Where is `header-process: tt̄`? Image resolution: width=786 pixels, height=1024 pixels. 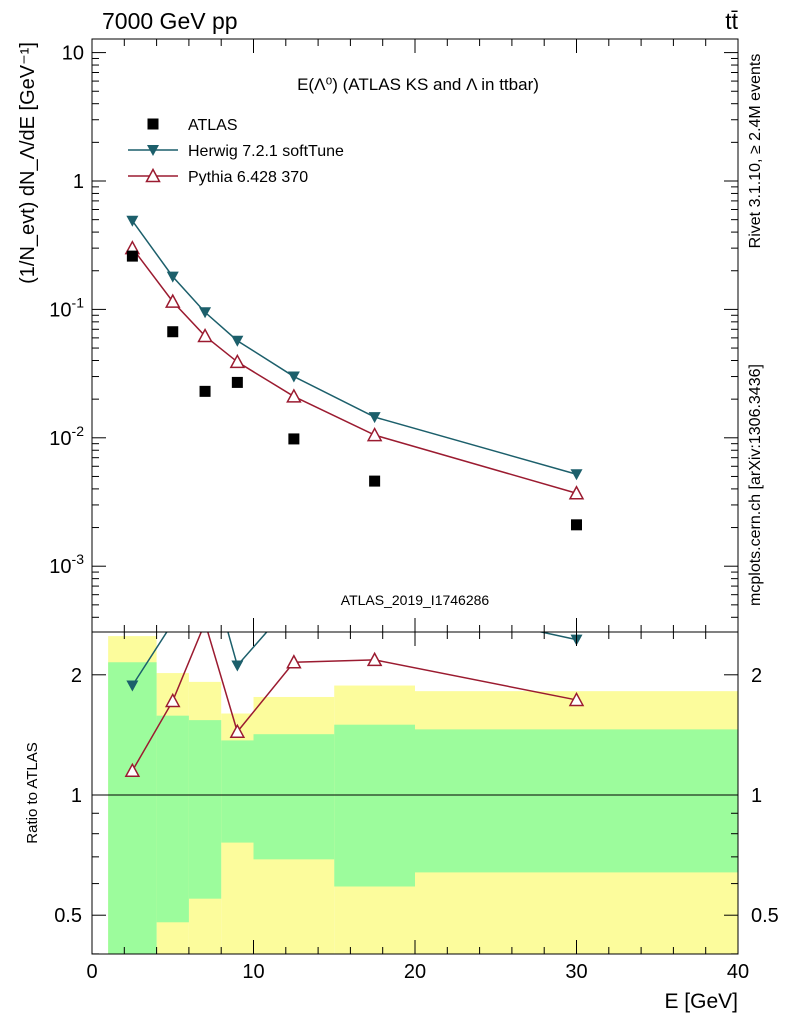
header-process: tt̄ is located at coordinates (731, 21).